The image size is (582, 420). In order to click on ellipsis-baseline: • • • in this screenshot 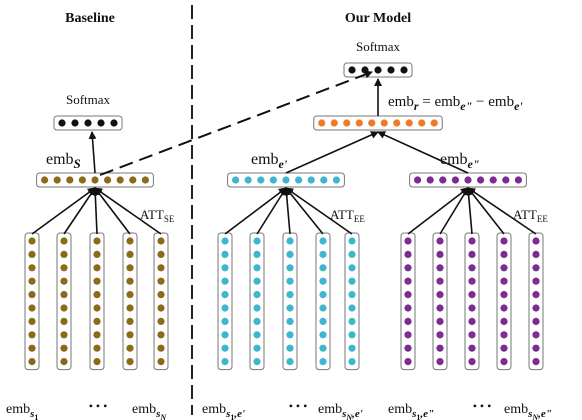, I will do `click(98, 406)`.